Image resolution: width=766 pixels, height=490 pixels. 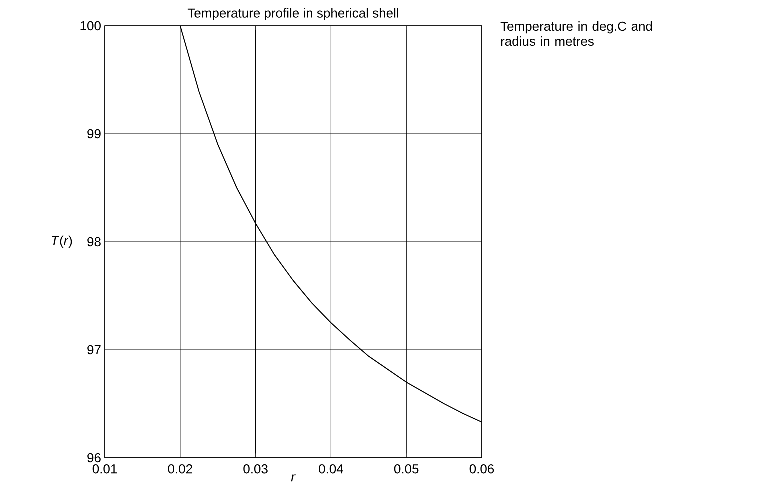 I want to click on y-tick-label: 96, so click(x=94, y=458).